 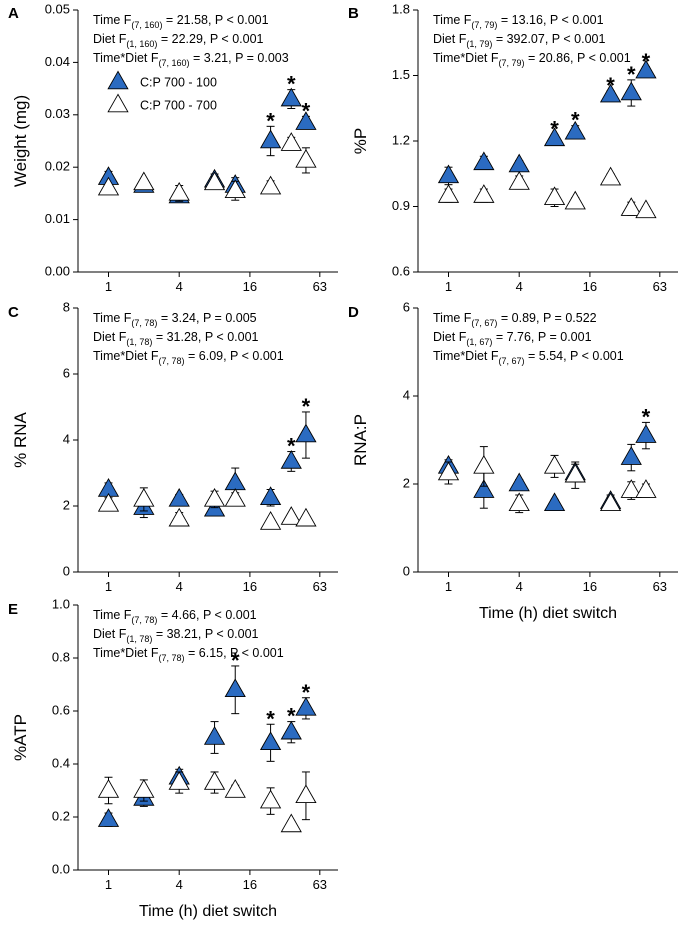 What do you see at coordinates (20, 737) in the screenshot?
I see `y-axis-label: %ATP` at bounding box center [20, 737].